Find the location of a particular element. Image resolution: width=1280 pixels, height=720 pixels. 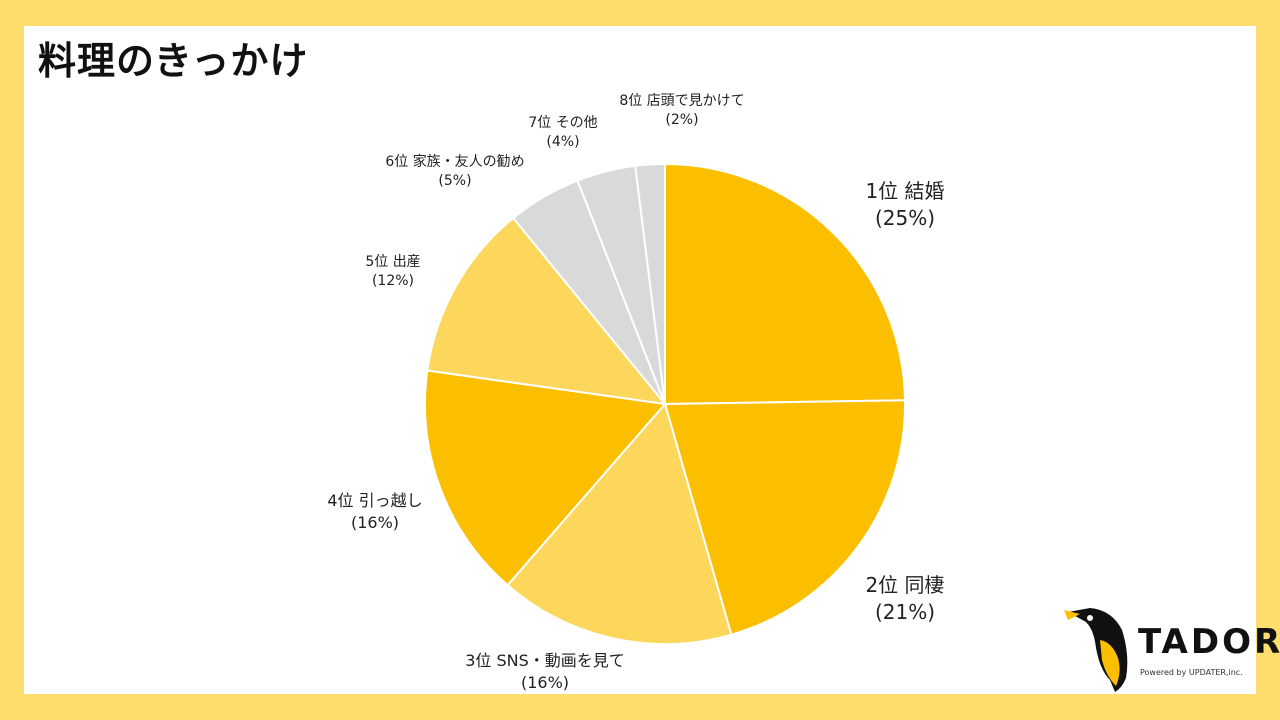

logo-sub-text: Powered by UPDATER,inc. is located at coordinates (1191, 672).